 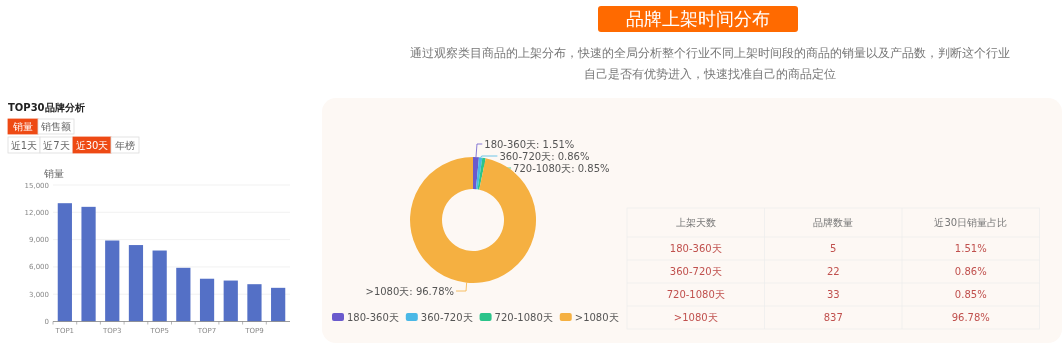 What do you see at coordinates (970, 294) in the screenshot?
I see `data-label: 0.85%` at bounding box center [970, 294].